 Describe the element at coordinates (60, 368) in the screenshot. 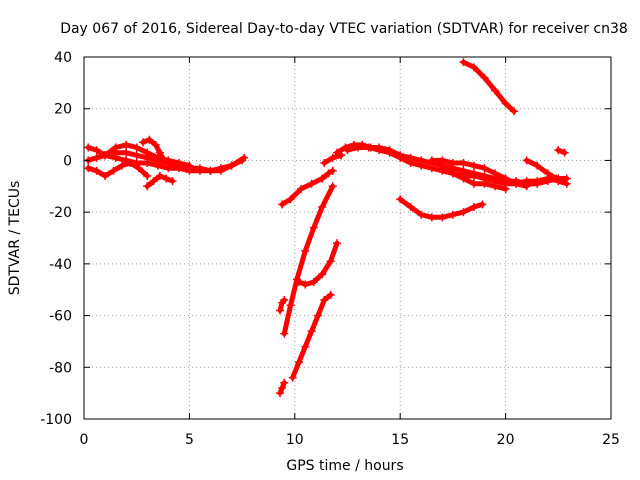

I see `y-tick-label: -80` at that location.